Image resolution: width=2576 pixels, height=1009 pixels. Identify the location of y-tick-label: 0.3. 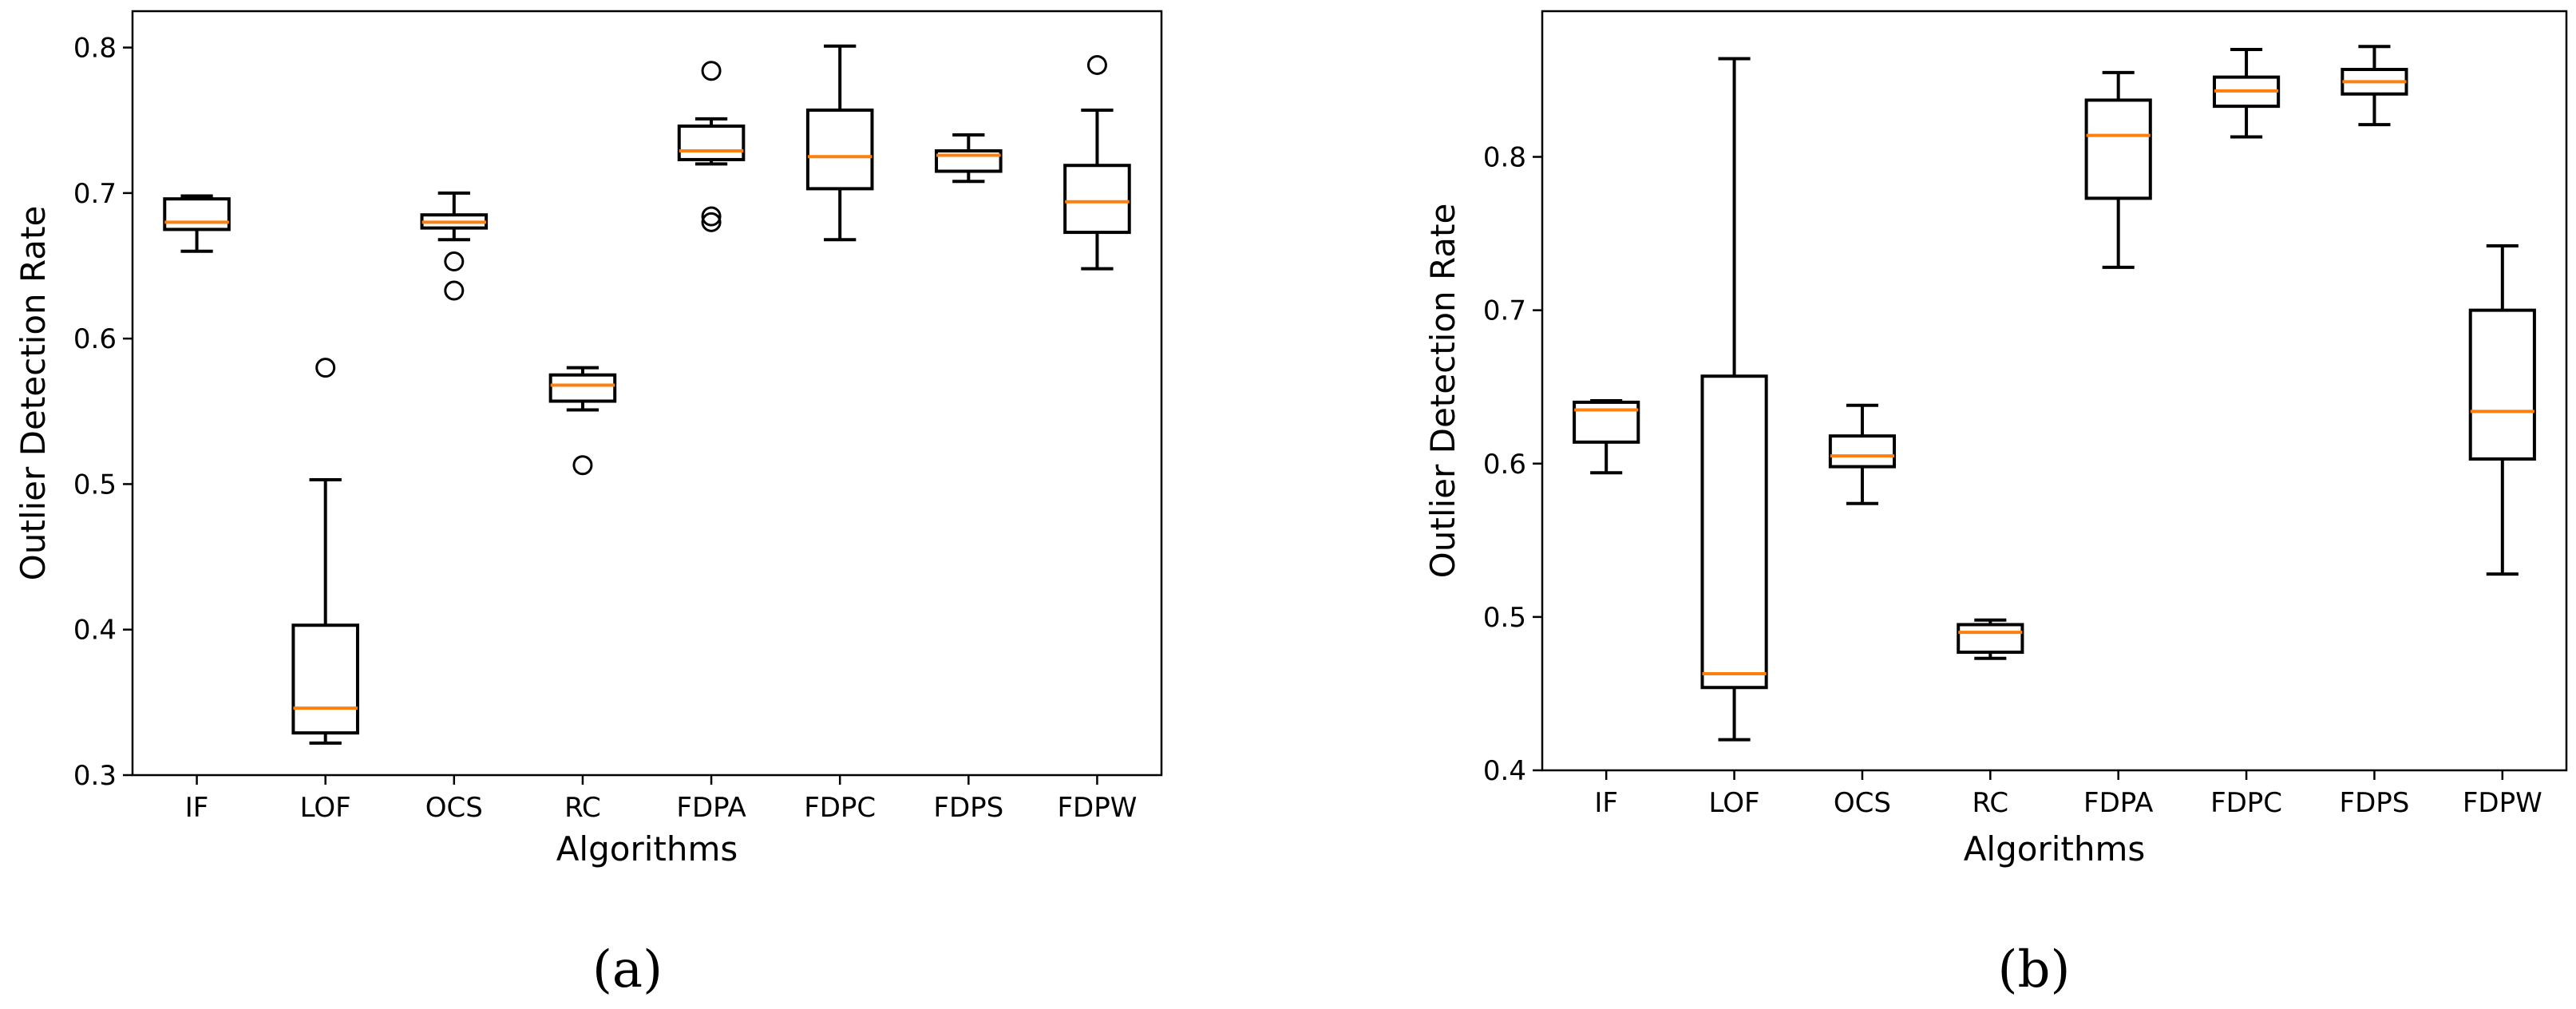
(95, 776).